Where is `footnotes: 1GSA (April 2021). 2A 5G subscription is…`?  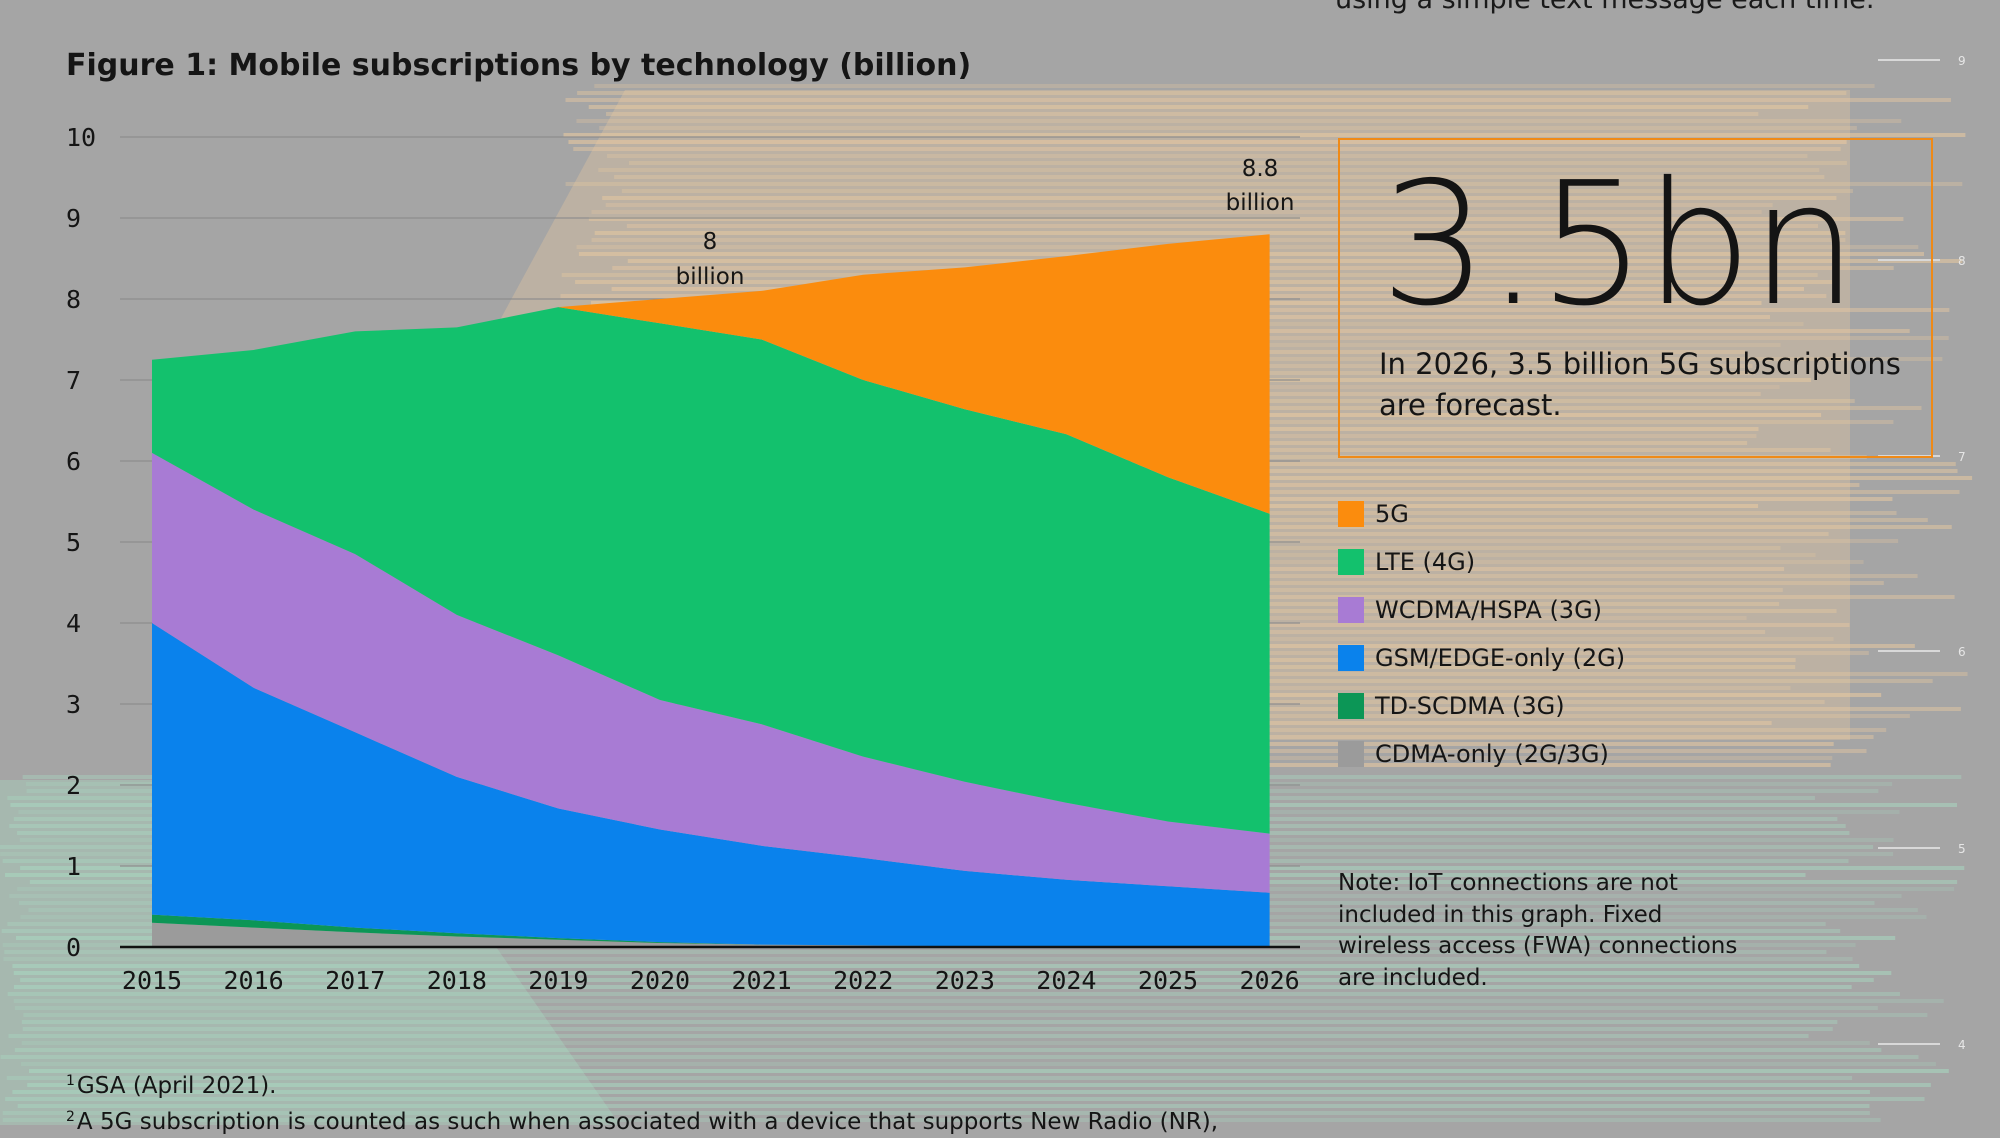
footnotes: 1GSA (April 2021). 2A 5G subscription is… is located at coordinates (642, 1102).